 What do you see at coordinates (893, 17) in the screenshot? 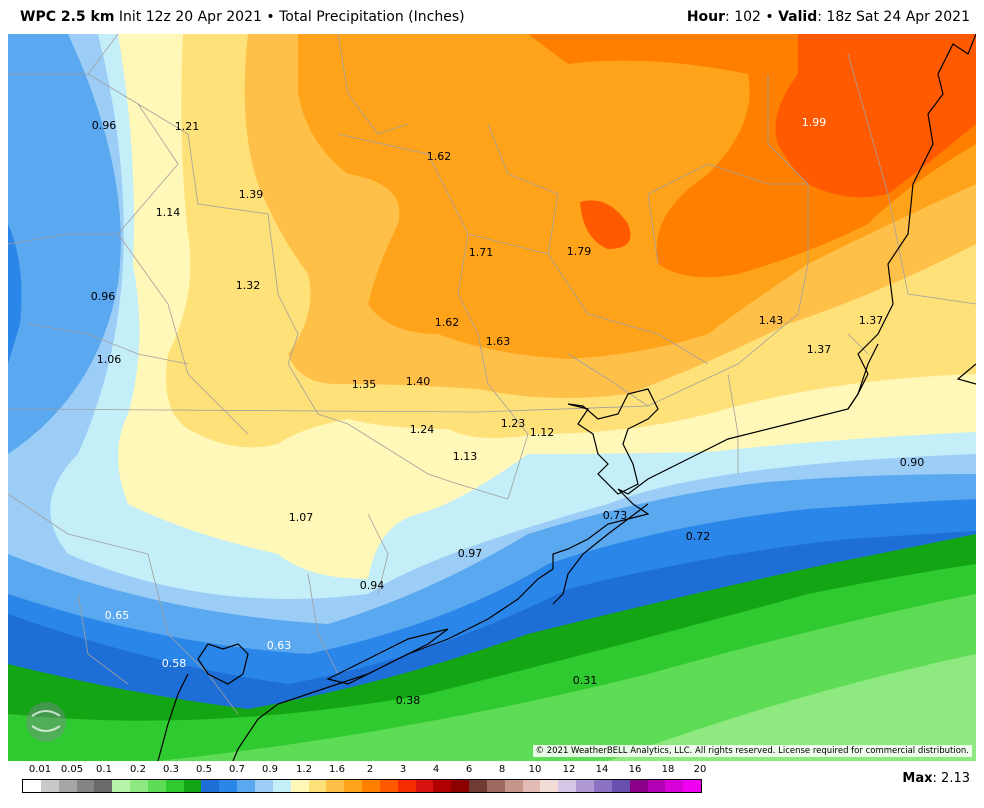
I see `valid-value: : 18z Sat 24 Apr 2021` at bounding box center [893, 17].